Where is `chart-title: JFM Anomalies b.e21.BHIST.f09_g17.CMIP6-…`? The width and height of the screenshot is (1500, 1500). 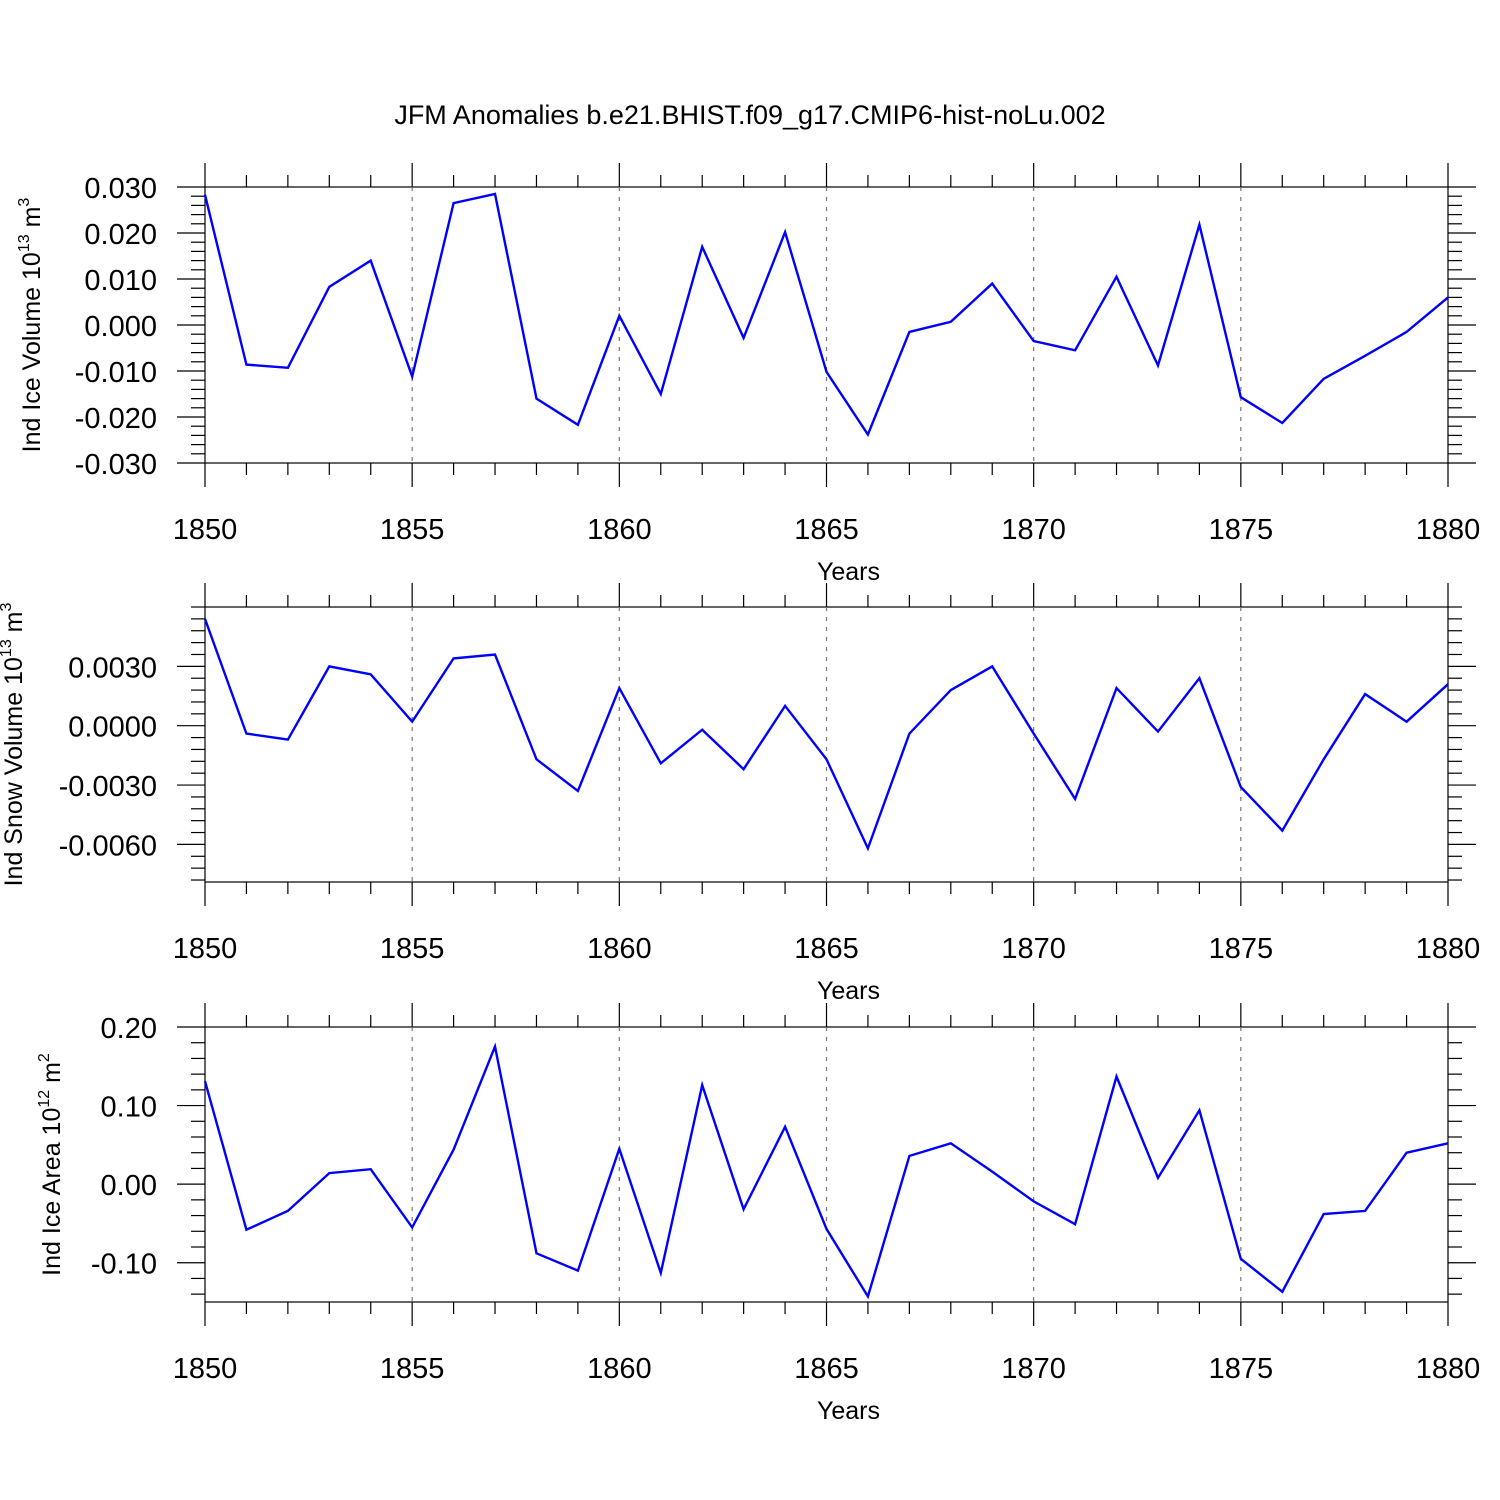
chart-title: JFM Anomalies b.e21.BHIST.f09_g17.CMIP6-… is located at coordinates (749, 115).